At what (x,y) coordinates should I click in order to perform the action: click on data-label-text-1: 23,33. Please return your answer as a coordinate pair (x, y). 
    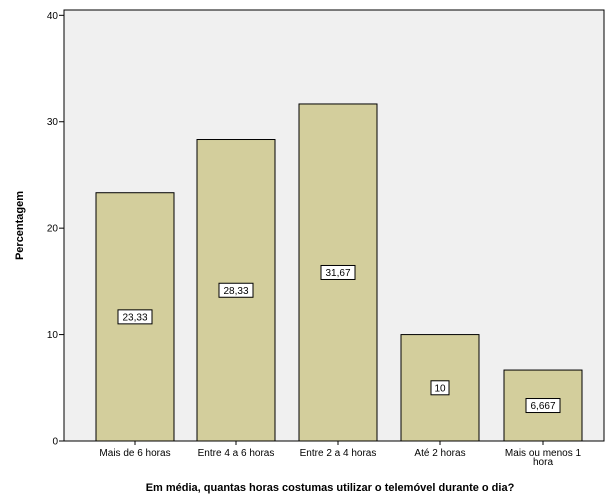
    Looking at the image, I should click on (134, 317).